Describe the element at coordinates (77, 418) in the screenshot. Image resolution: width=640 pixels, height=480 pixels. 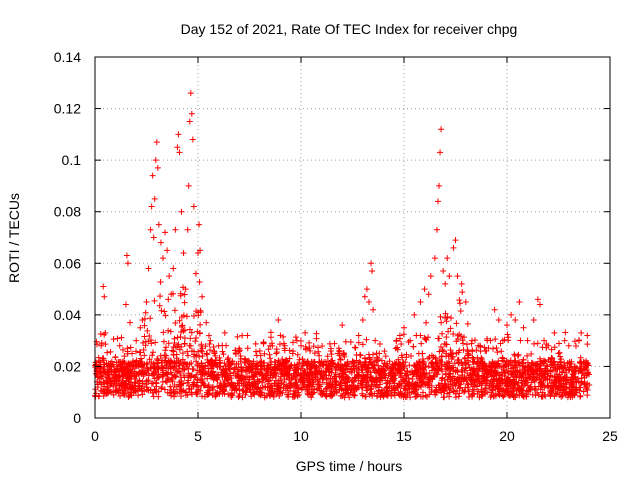
I see `y-tick-label: 0` at that location.